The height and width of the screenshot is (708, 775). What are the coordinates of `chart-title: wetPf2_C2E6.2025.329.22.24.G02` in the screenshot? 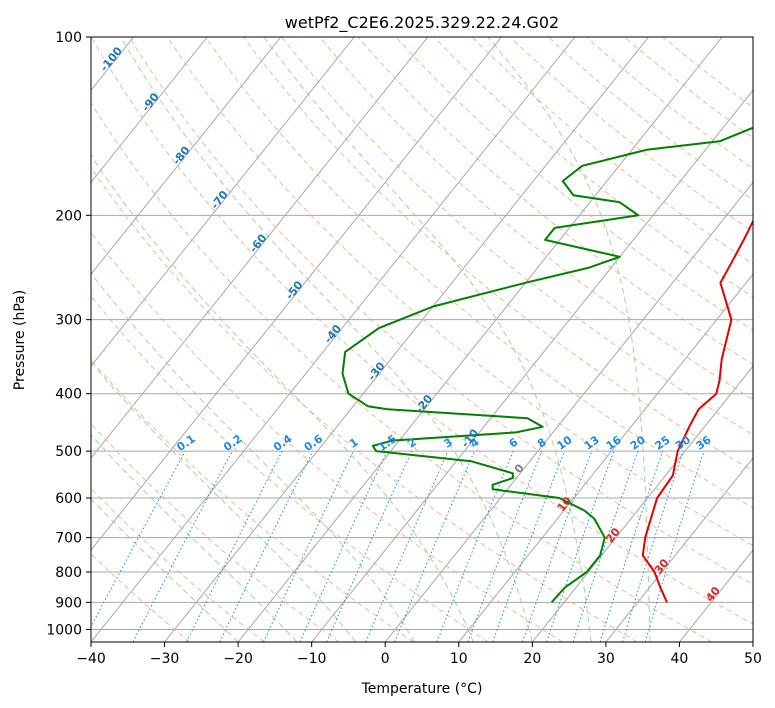 It's located at (422, 23).